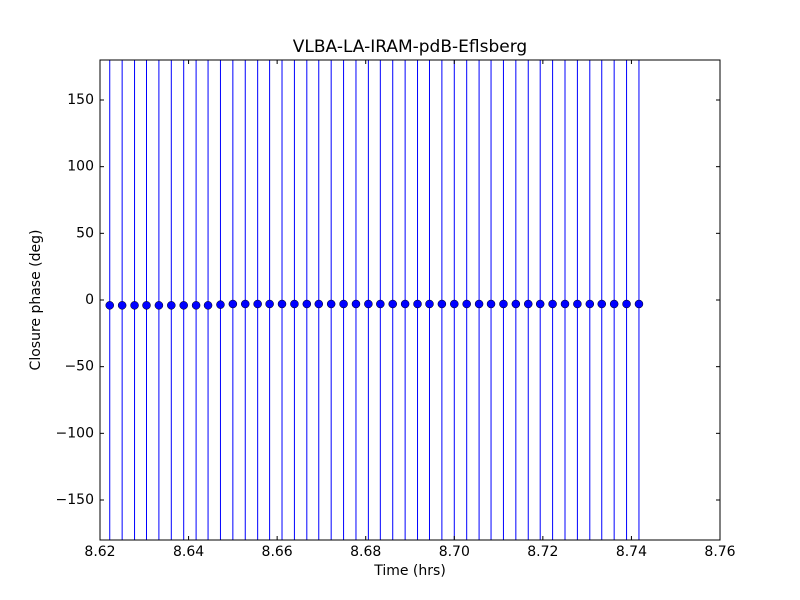  Describe the element at coordinates (80, 100) in the screenshot. I see `y-tick-label: 150` at that location.